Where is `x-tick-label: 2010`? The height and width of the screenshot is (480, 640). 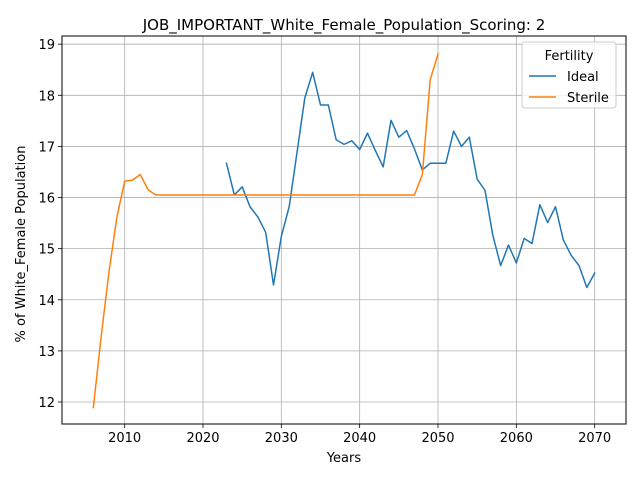
x-tick-label: 2010 is located at coordinates (124, 438).